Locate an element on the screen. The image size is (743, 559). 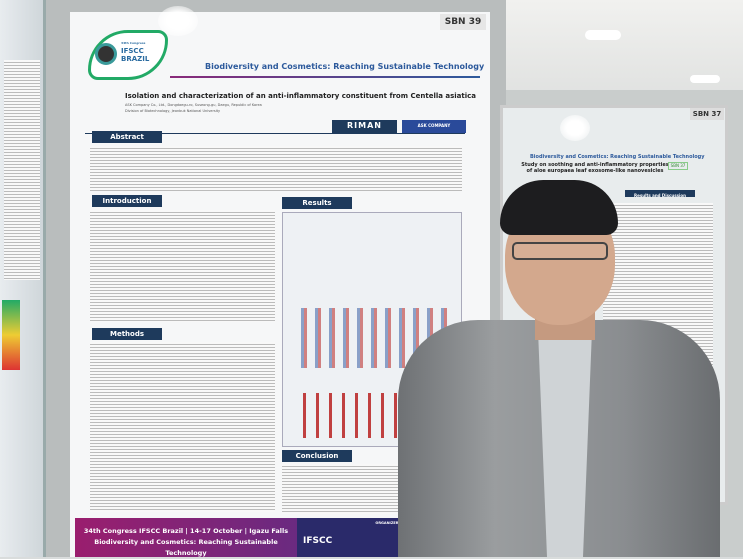
right-poster-section: Results and Discussion is located at coordinates (660, 194).